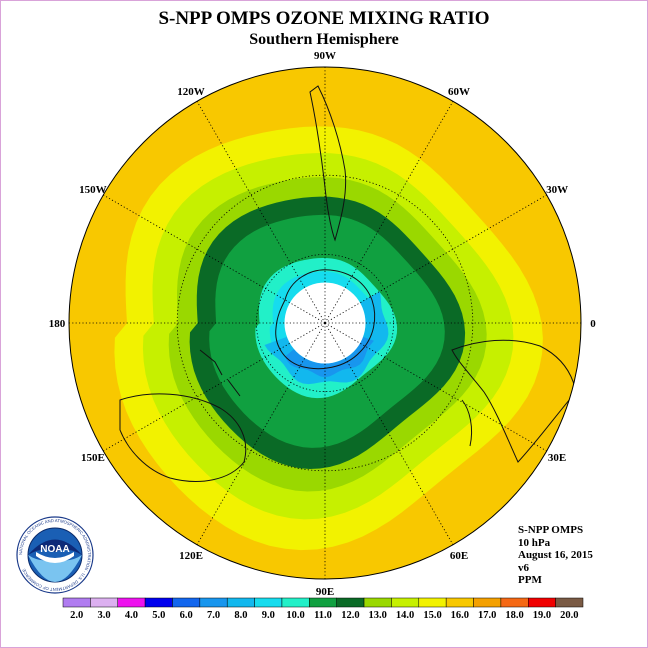 The image size is (648, 648). Describe the element at coordinates (131, 615) in the screenshot. I see `colorbar-label: 4.0` at that location.